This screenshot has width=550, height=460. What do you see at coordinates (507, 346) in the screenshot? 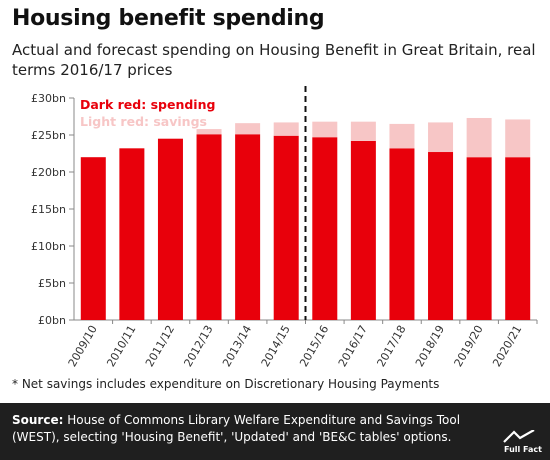
I see `x-tick-label: 2020/21` at bounding box center [507, 346].